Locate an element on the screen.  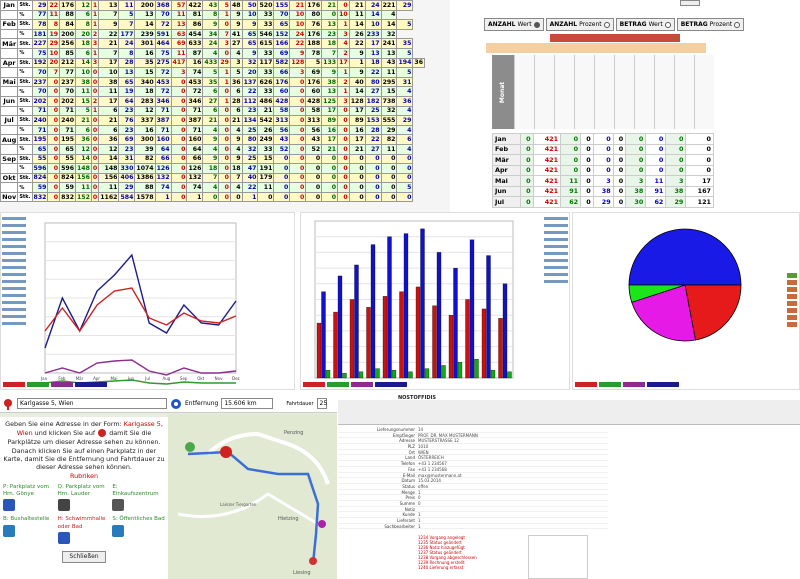
close-button: Schließen is located at coordinates (84, 556).